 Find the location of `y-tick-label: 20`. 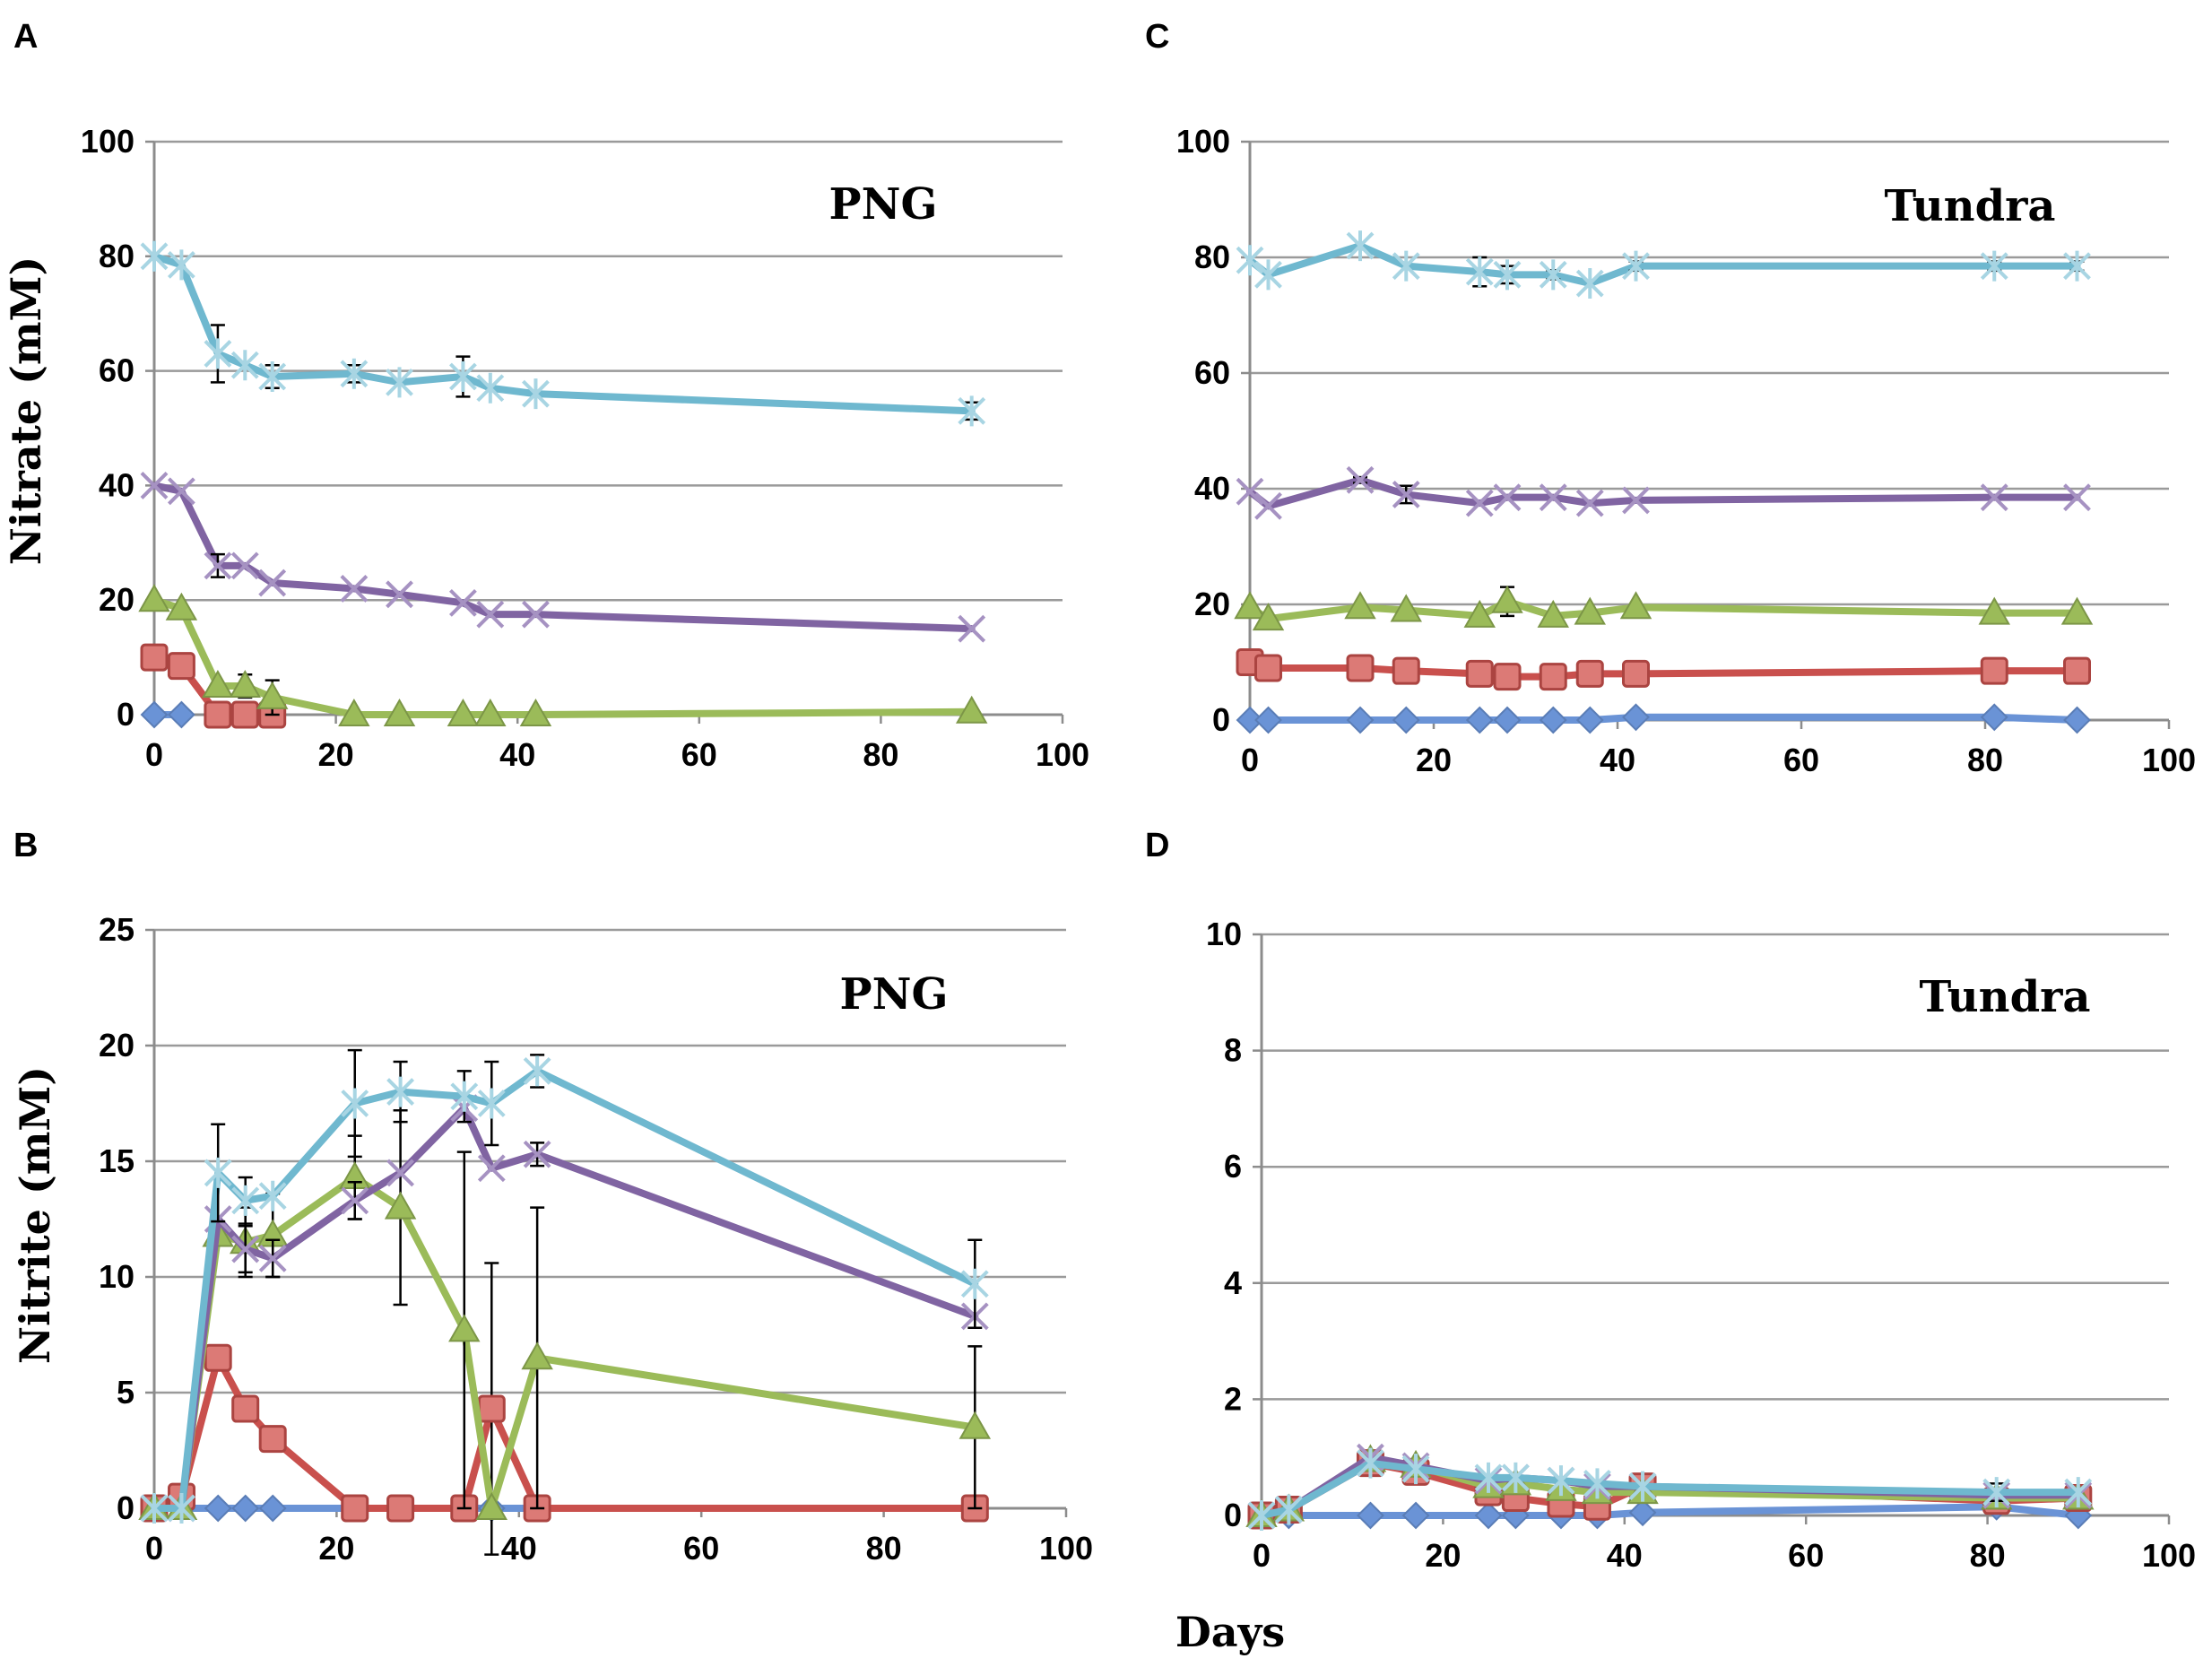

y-tick-label: 20 is located at coordinates (116, 1045).